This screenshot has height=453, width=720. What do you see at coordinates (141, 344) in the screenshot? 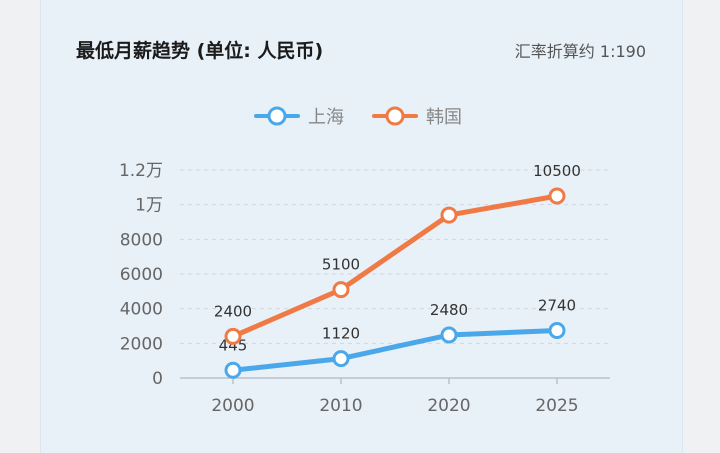
I see `y-tick-label: 2000` at bounding box center [141, 344].